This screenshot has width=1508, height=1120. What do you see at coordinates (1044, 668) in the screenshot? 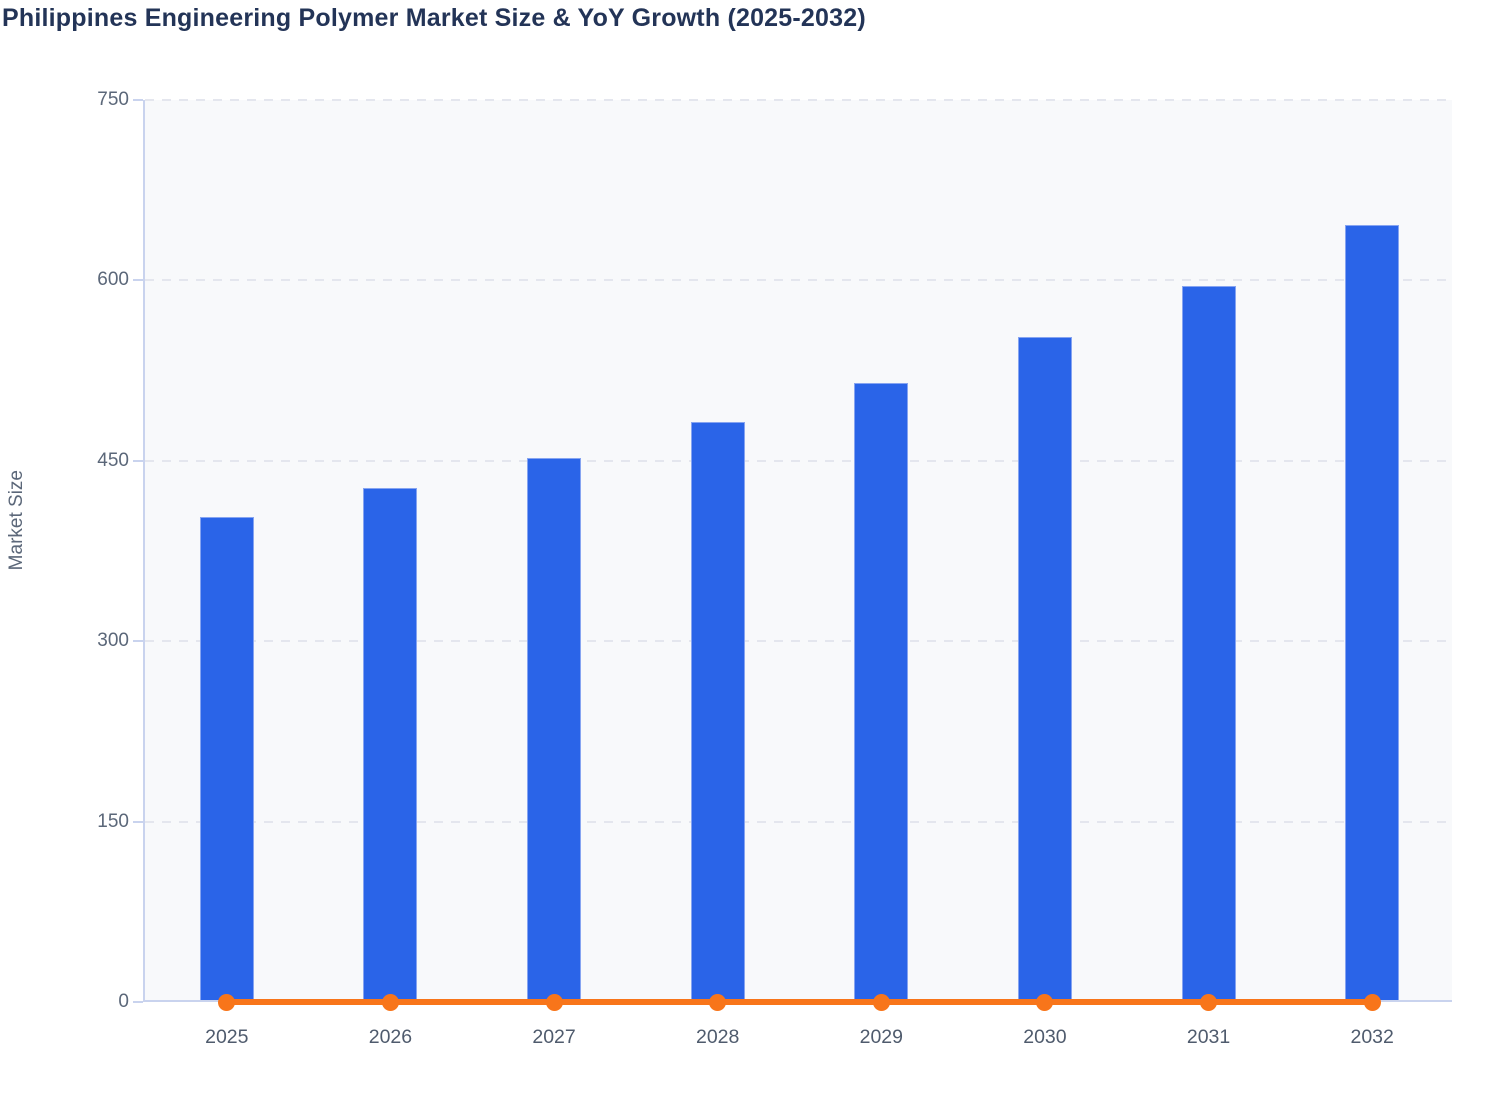
I see `bar-2030` at bounding box center [1044, 668].